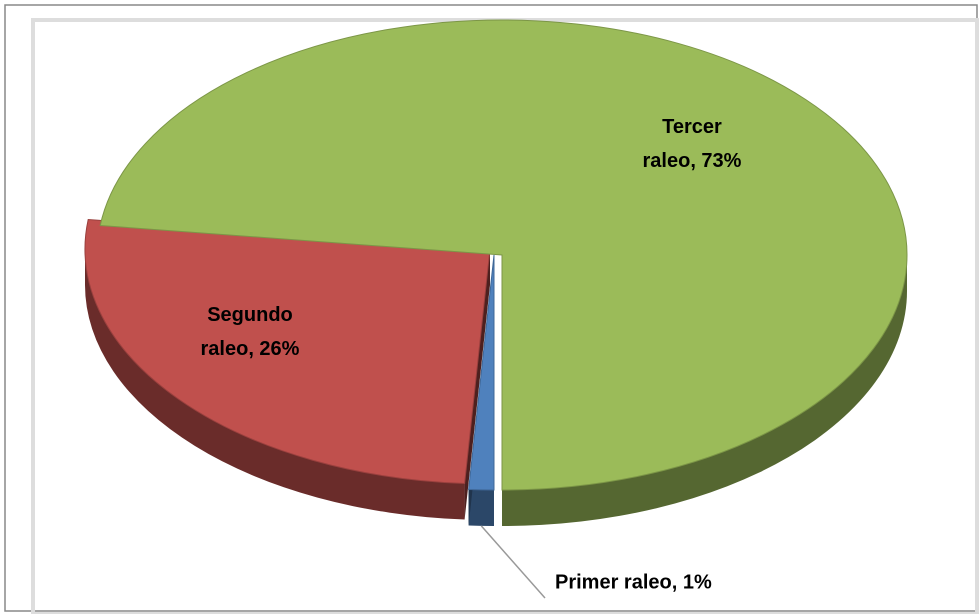 Image resolution: width=980 pixels, height=614 pixels. Describe the element at coordinates (692, 161) in the screenshot. I see `label-line: raleo, 73%` at that location.